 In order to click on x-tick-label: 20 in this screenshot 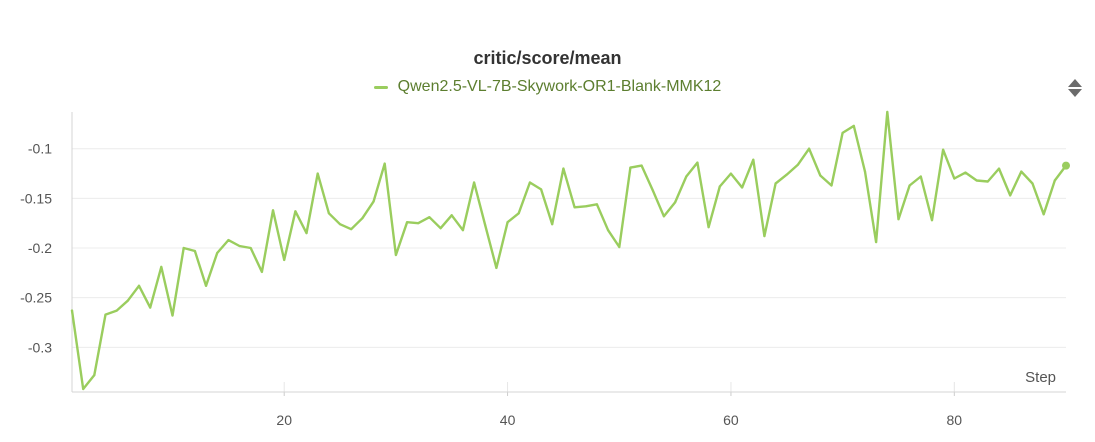, I will do `click(284, 420)`.